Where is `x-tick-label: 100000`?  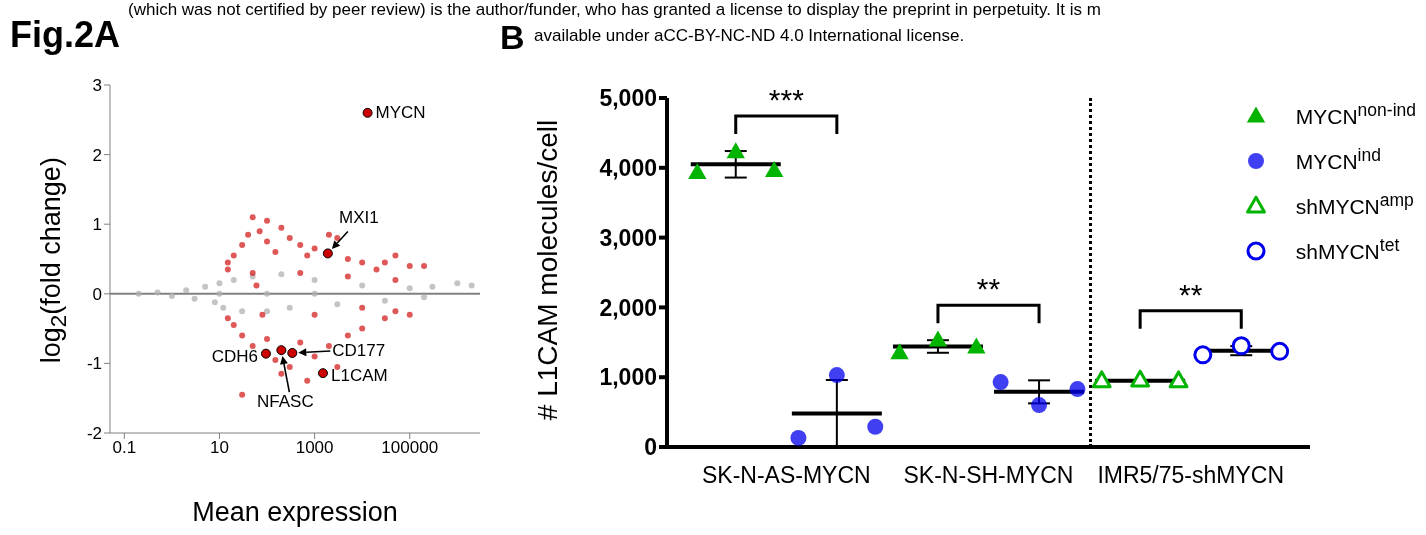
x-tick-label: 100000 is located at coordinates (410, 448).